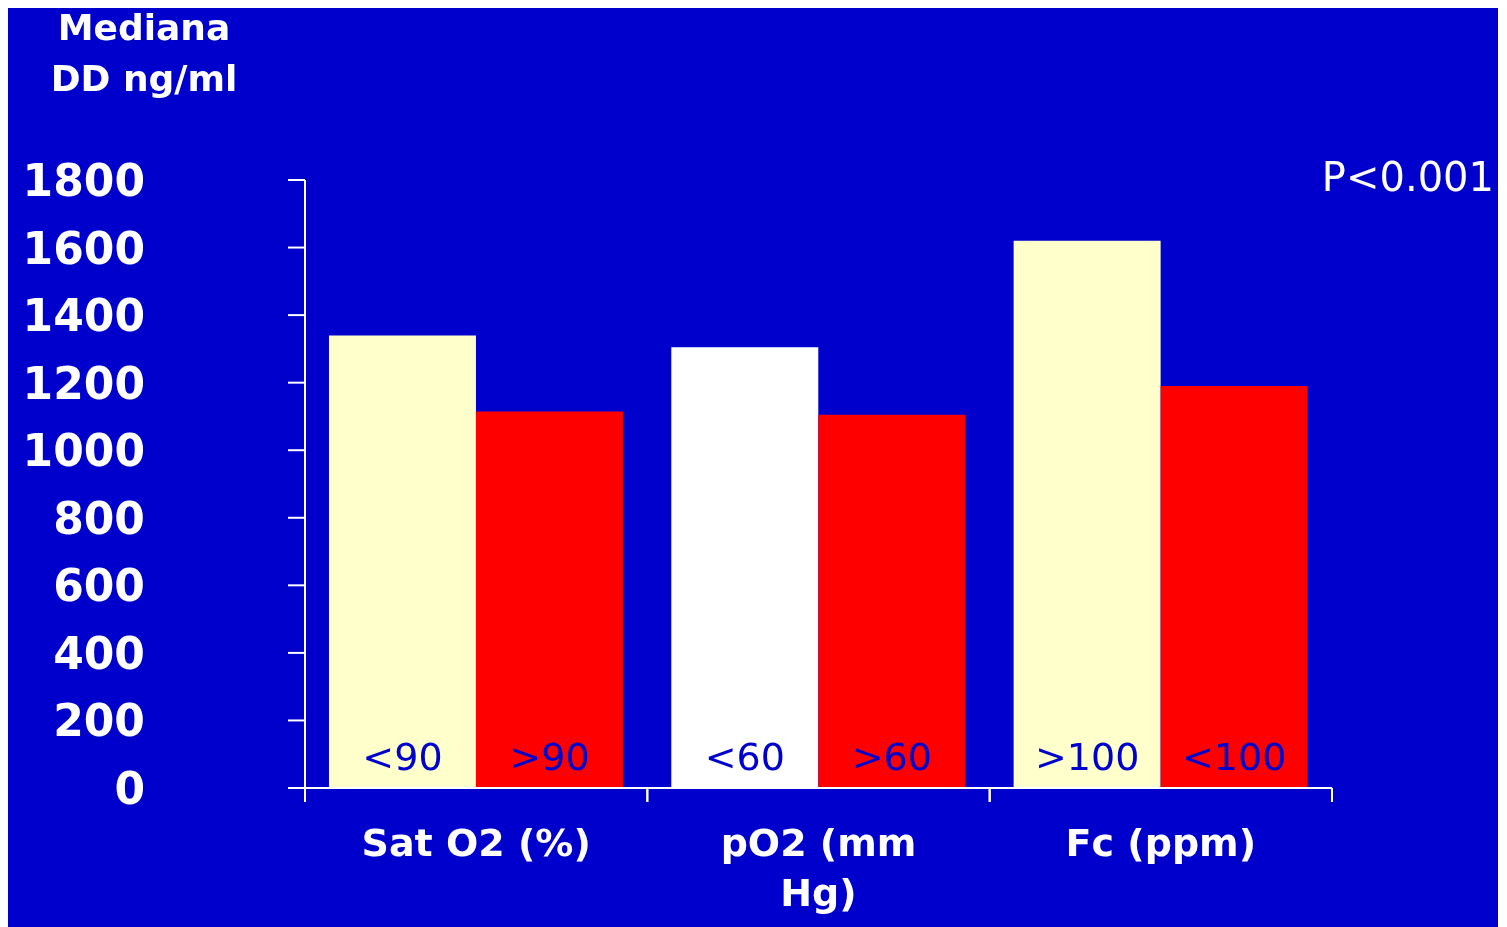  Describe the element at coordinates (99, 586) in the screenshot. I see `y-tick-label: 600` at that location.